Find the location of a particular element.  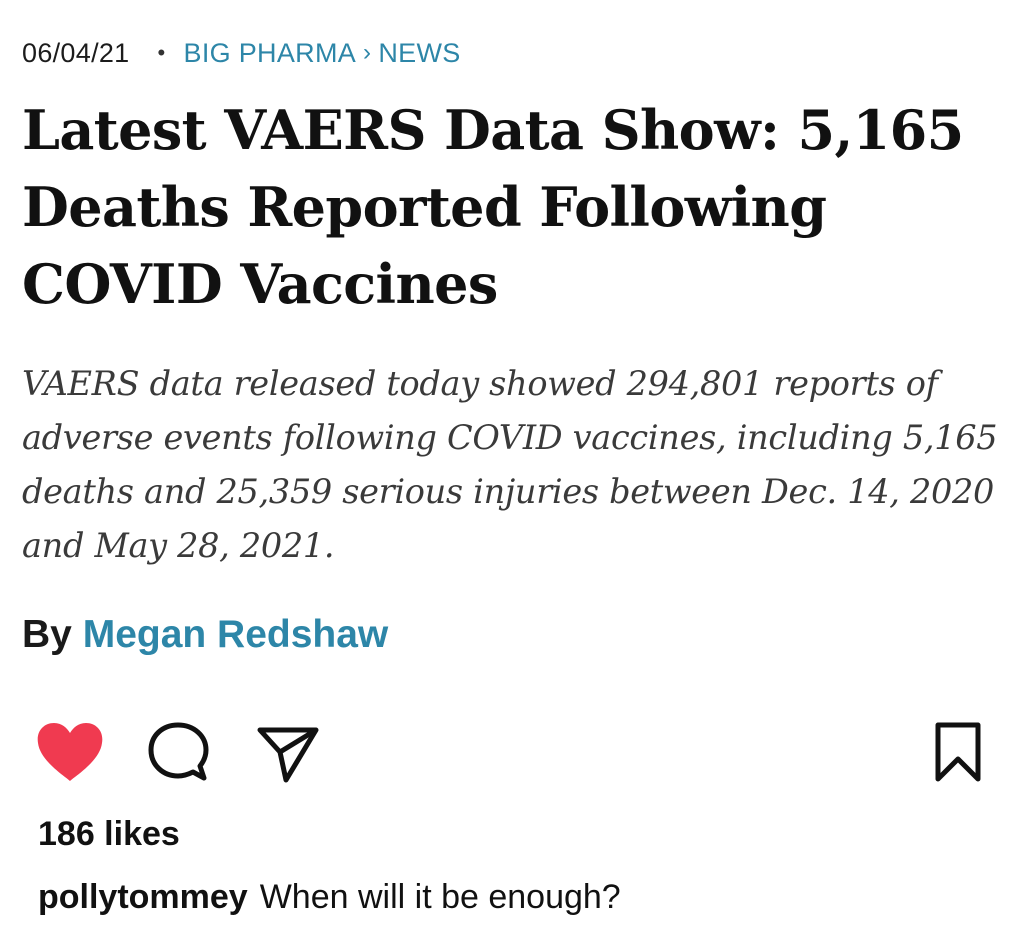

post-caption: pollytommey When will it be enough? is located at coordinates (329, 897).